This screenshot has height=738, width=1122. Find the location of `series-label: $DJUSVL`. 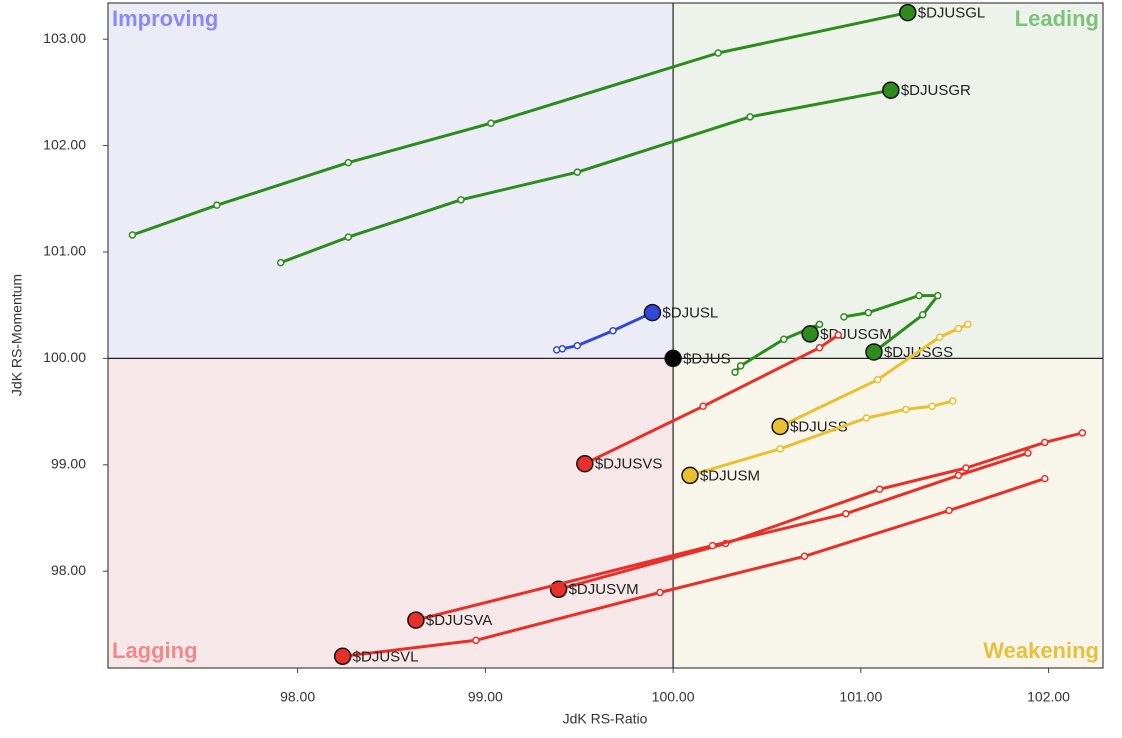

series-label: $DJUSVL is located at coordinates (386, 656).